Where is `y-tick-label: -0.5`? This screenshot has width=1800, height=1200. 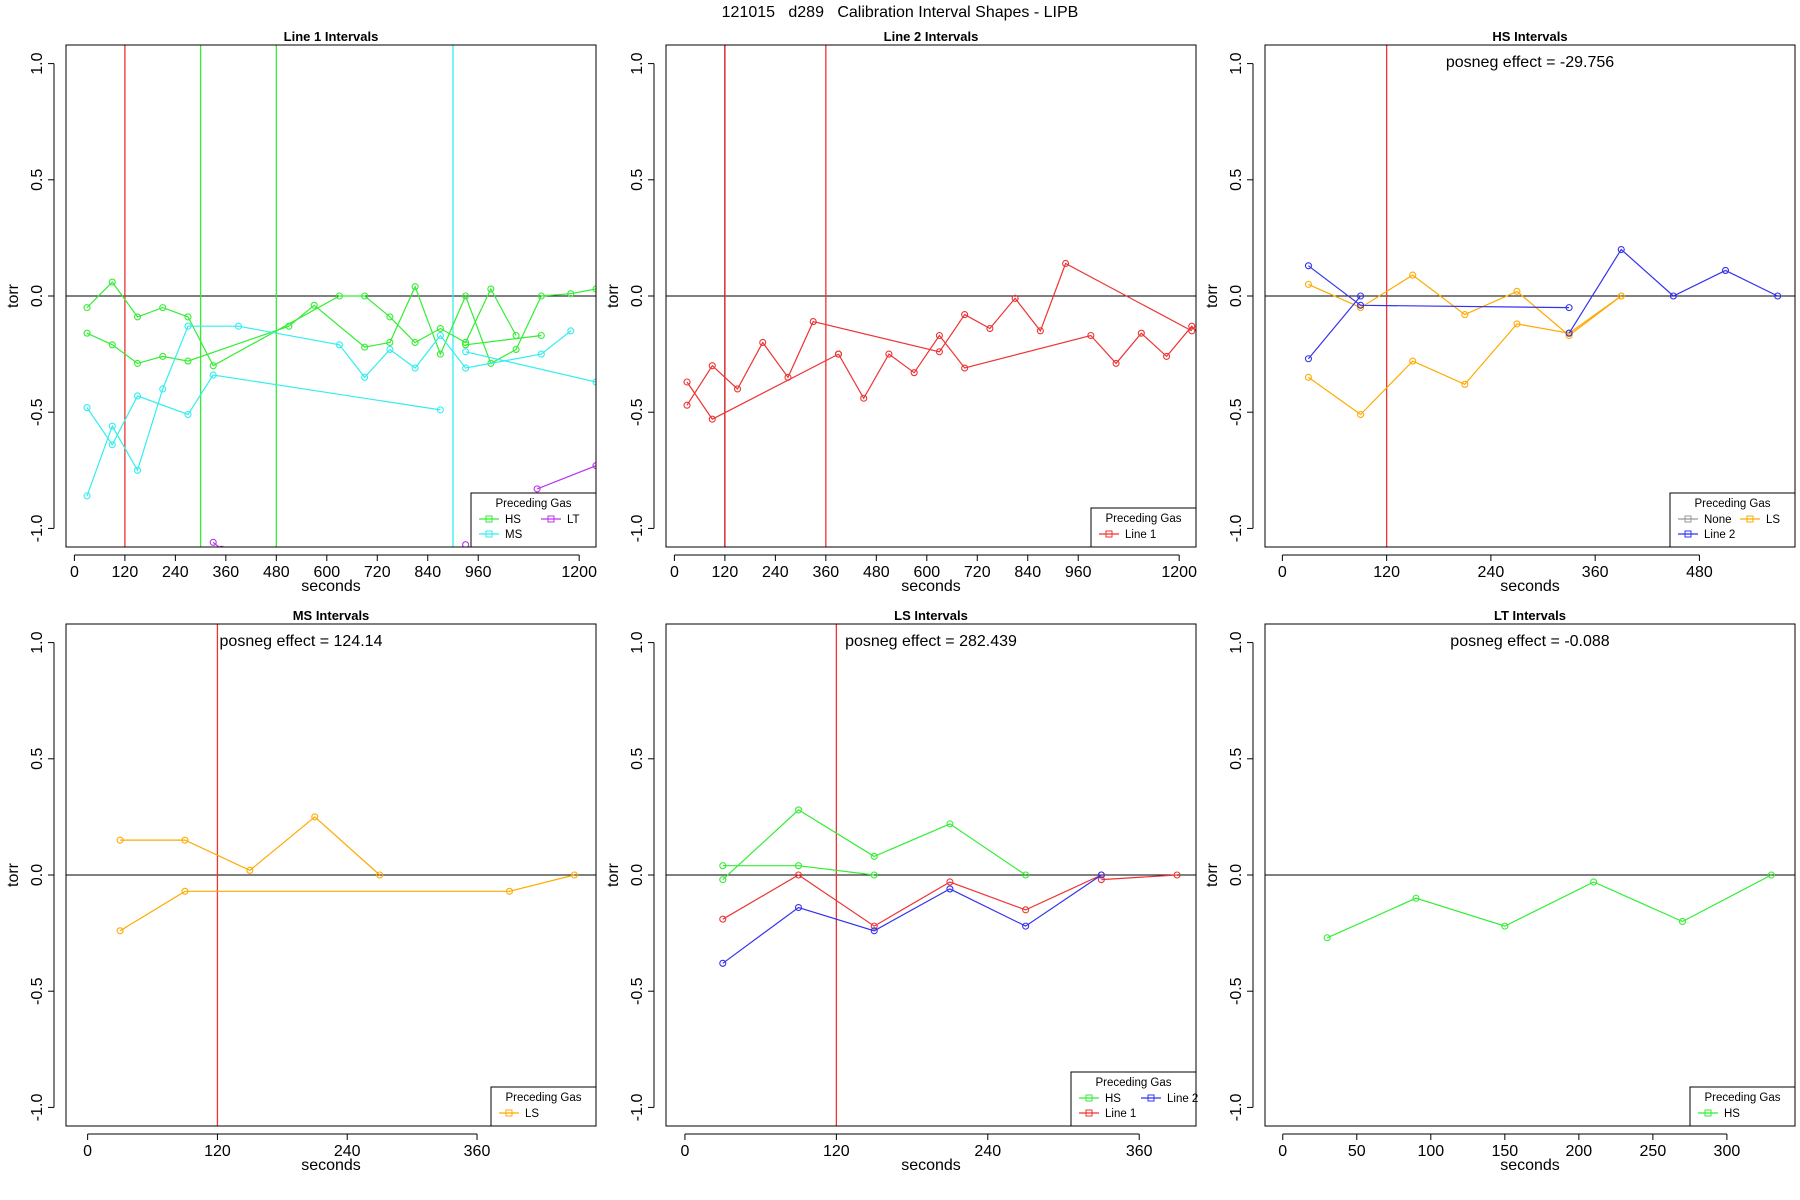
y-tick-label: -0.5 is located at coordinates (1236, 991).